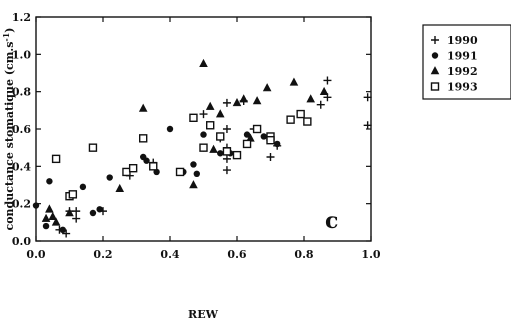 Image resolution: width=511 pixels, height=322 pixels. I want to click on x-tick-label: 0.6, so click(236, 254).